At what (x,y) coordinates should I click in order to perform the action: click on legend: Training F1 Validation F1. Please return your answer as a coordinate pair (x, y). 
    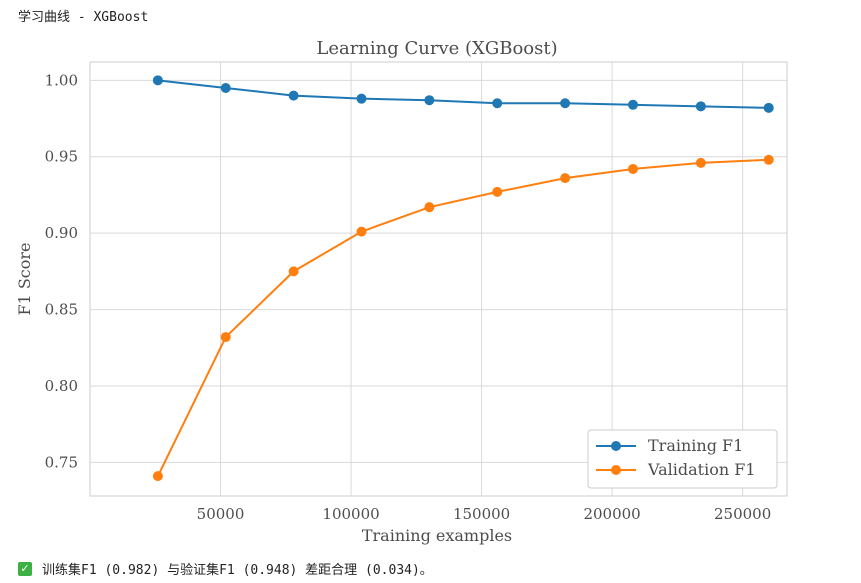
    Looking at the image, I should click on (682, 459).